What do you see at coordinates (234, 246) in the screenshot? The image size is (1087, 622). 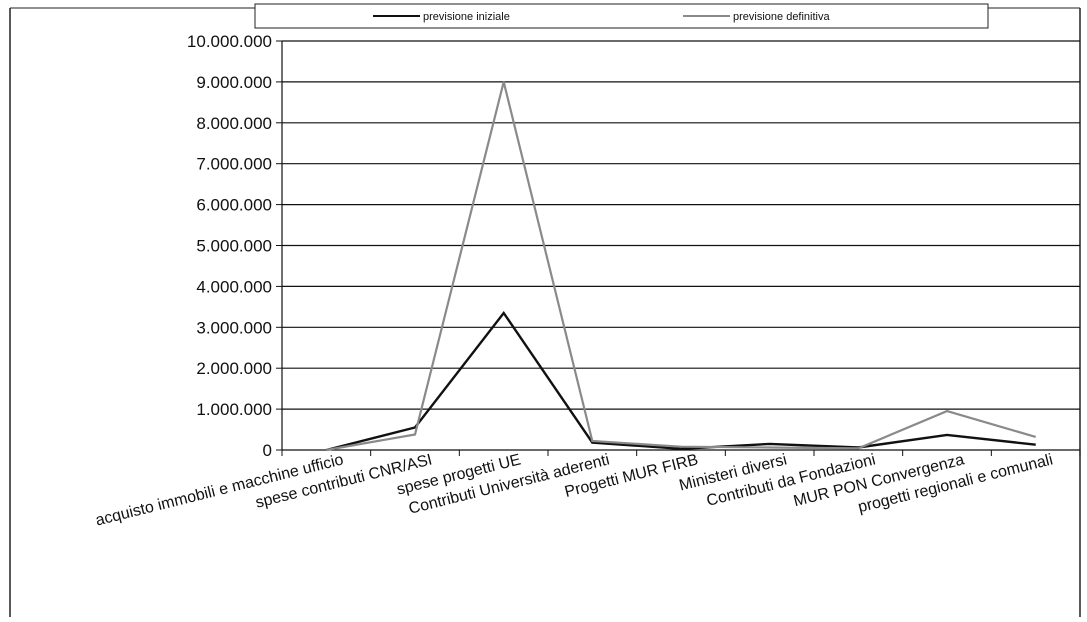 I see `y-tick-label: 5.000.000` at bounding box center [234, 246].